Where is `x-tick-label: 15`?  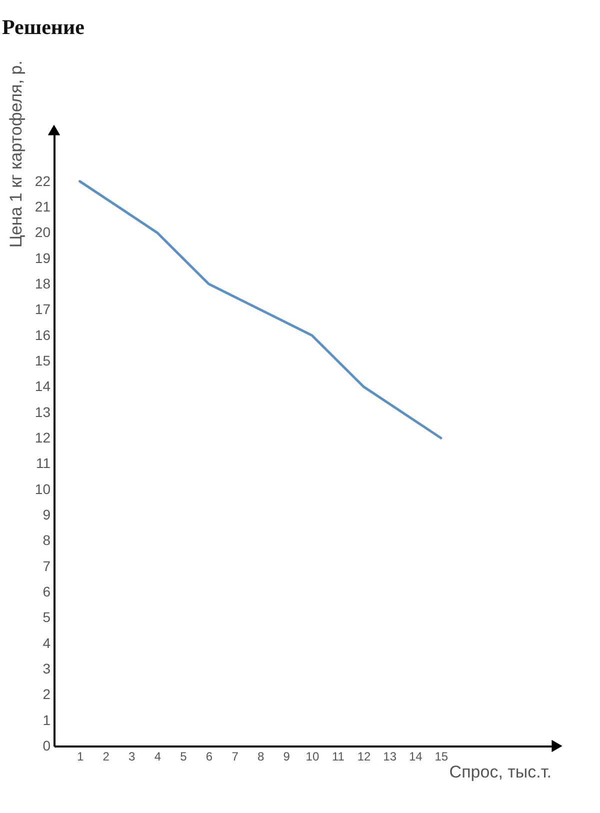
x-tick-label: 15 is located at coordinates (441, 757).